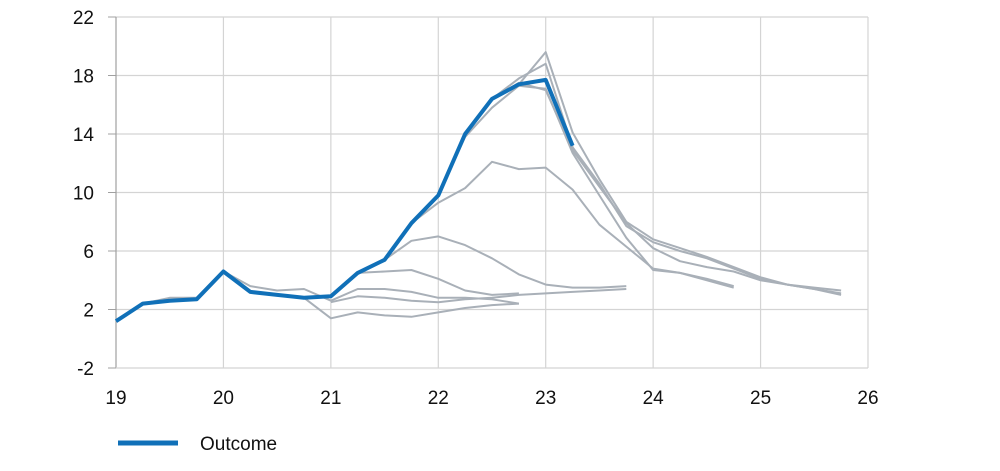  What do you see at coordinates (83, 18) in the screenshot?
I see `y-tick-label: 22` at bounding box center [83, 18].